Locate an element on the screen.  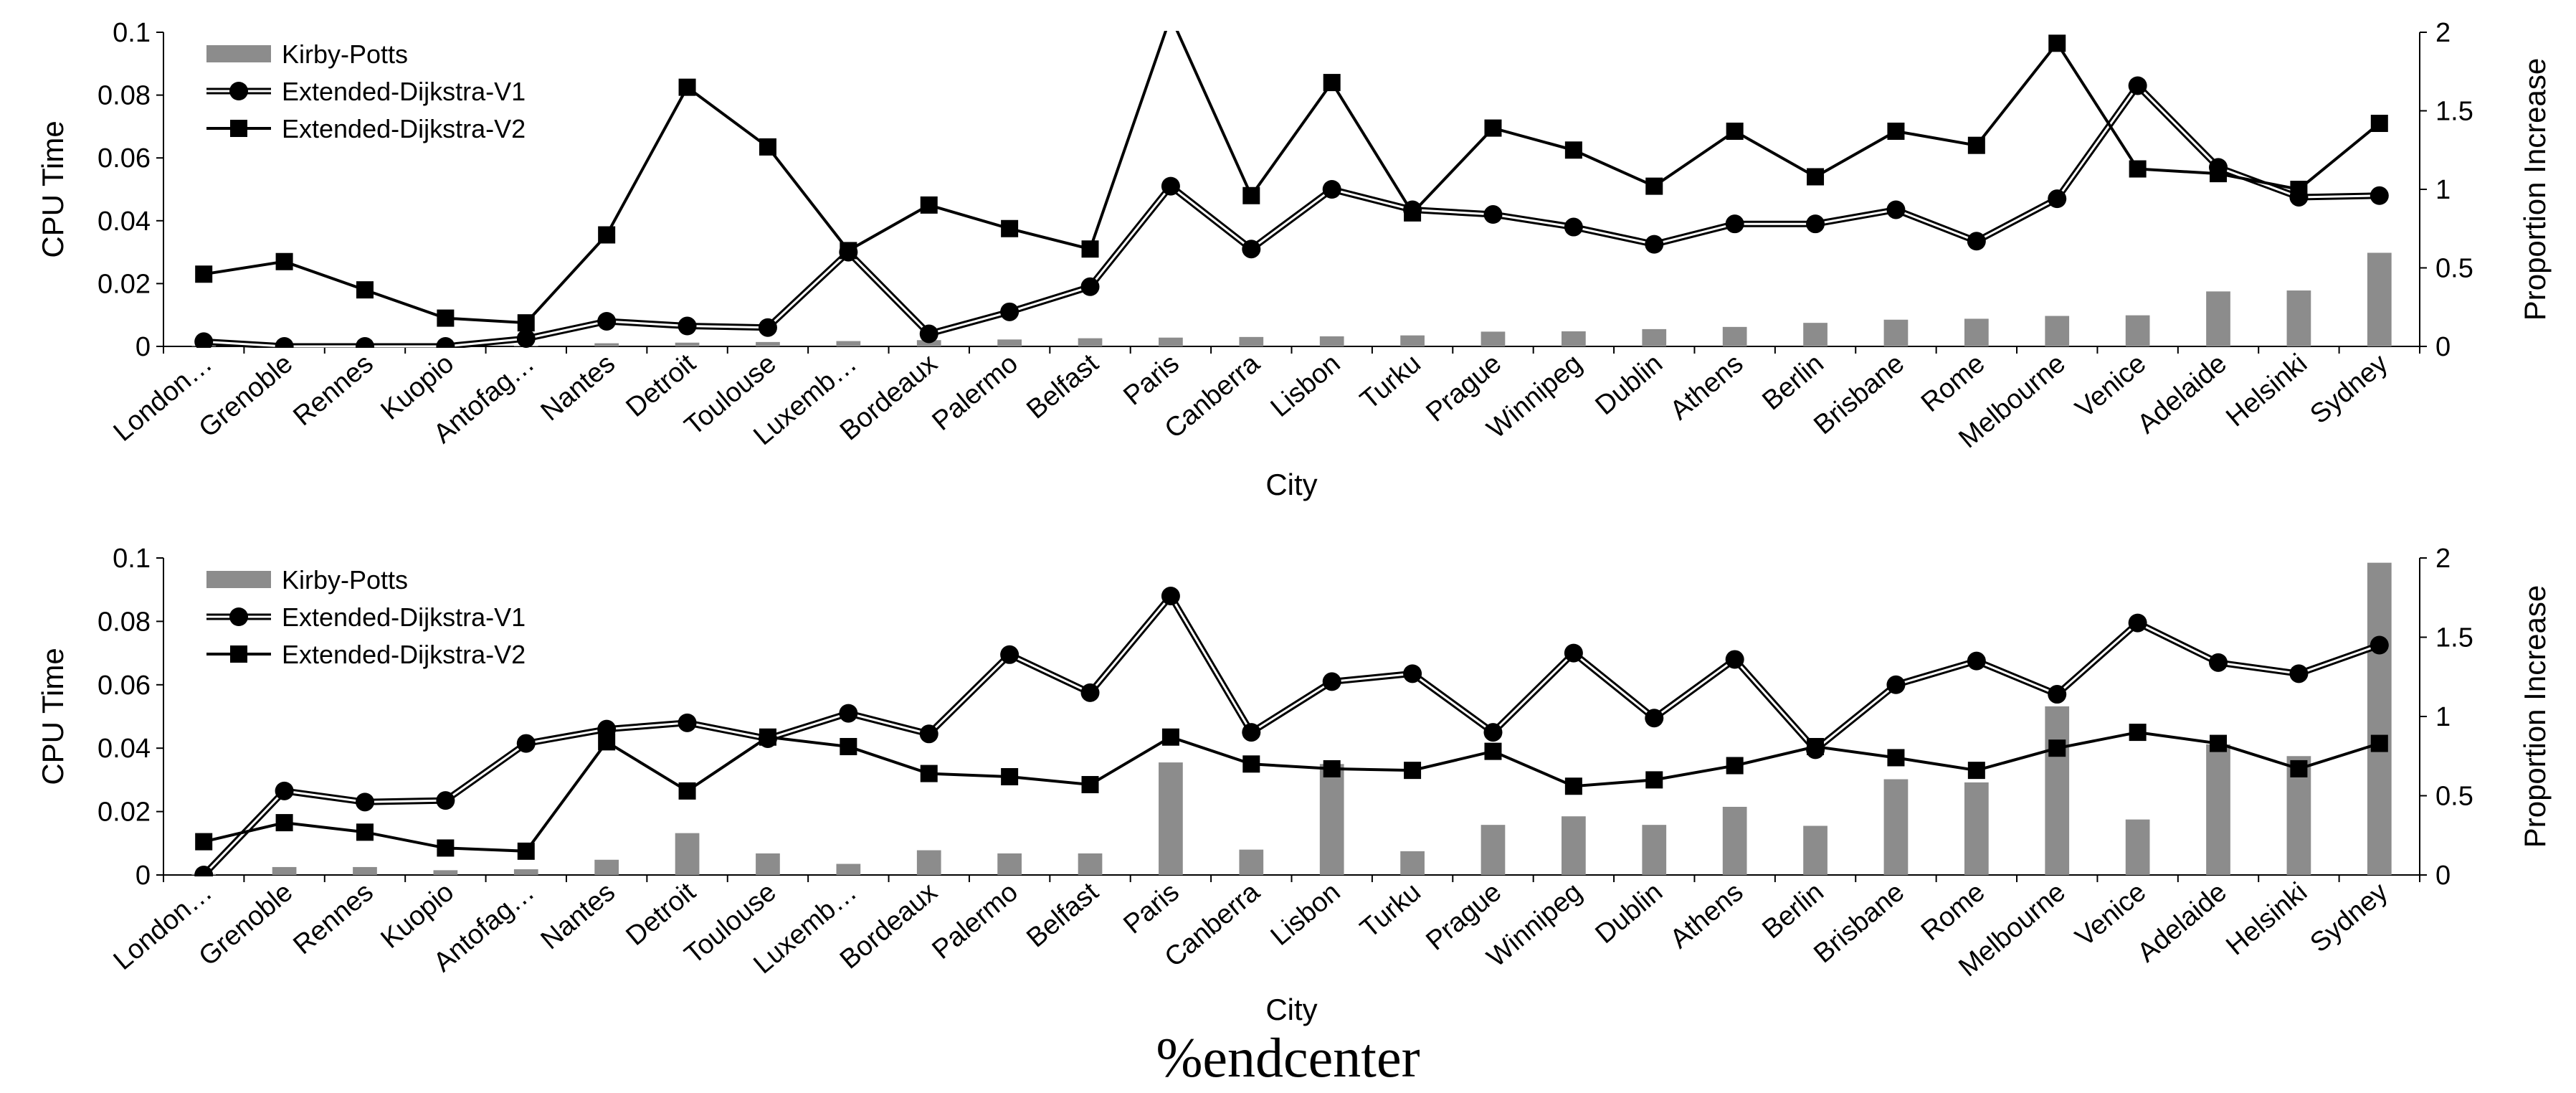
panel1-ytick-label: 0.1 is located at coordinates (132, 33).